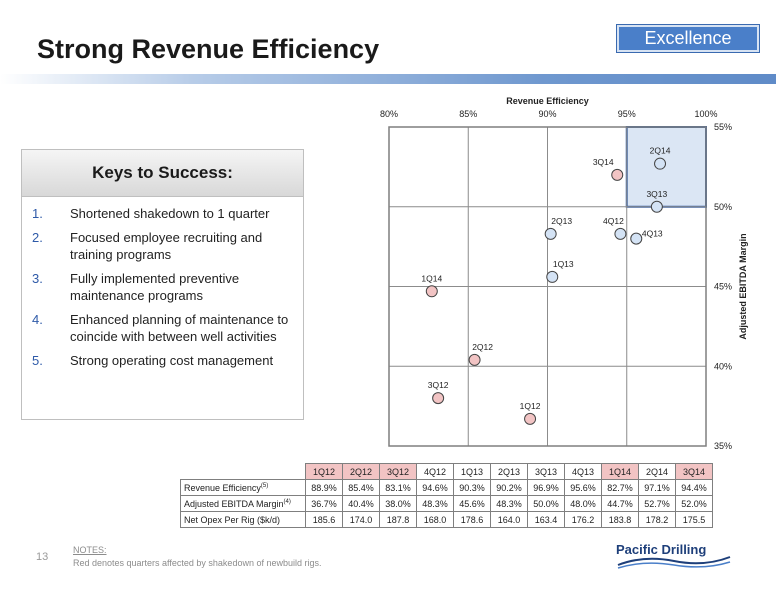  I want to click on table-cell: 44.7%, so click(620, 503).